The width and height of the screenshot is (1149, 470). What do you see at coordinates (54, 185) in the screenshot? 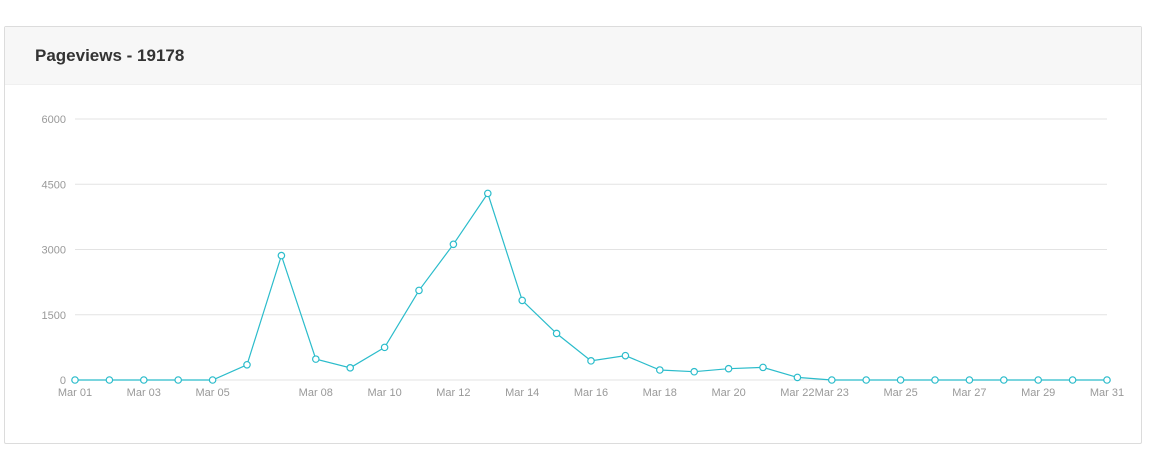
I see `y-tick-label: 4500` at bounding box center [54, 185].